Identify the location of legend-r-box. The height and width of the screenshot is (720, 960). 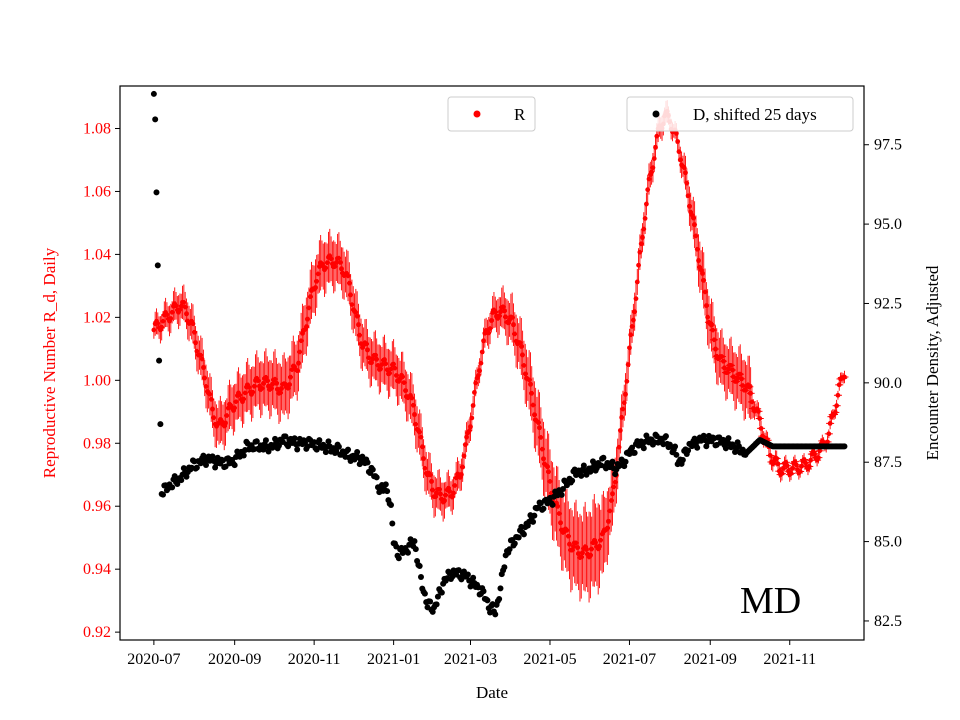
(491, 114).